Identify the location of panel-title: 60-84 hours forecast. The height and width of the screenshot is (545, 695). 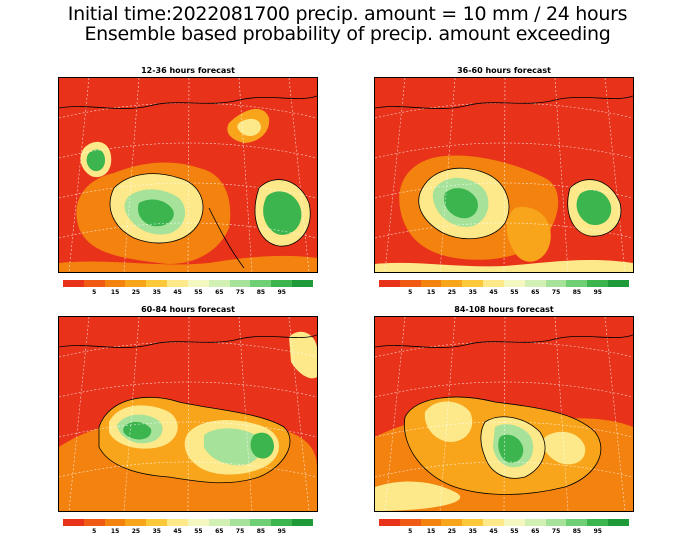
(188, 309).